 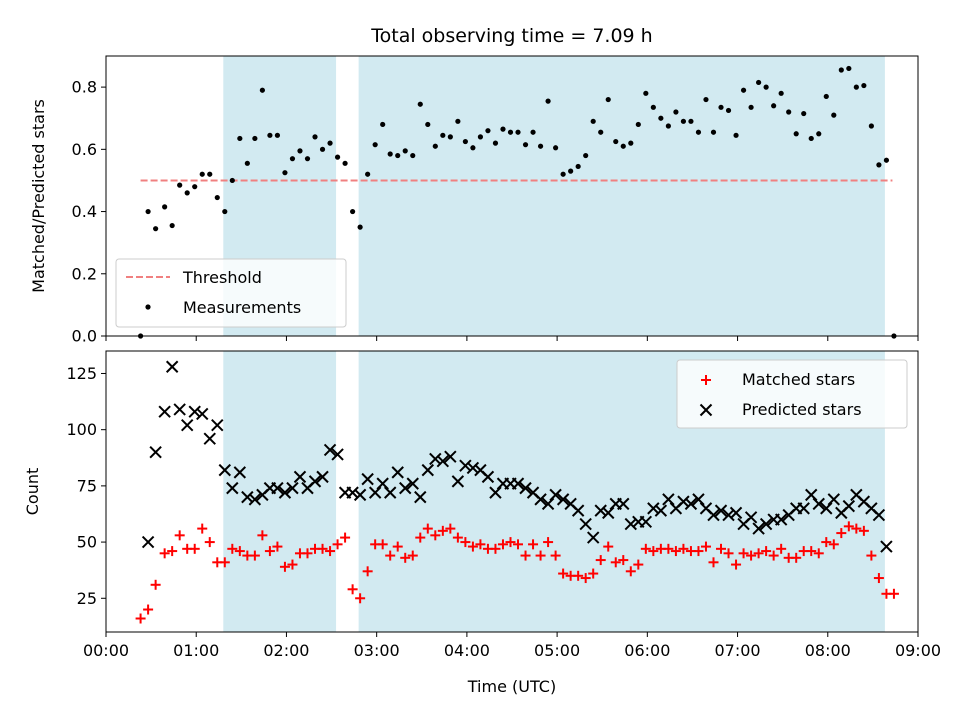 What do you see at coordinates (232, 488) in the screenshot?
I see `predicted-star-point-11-b` at bounding box center [232, 488].